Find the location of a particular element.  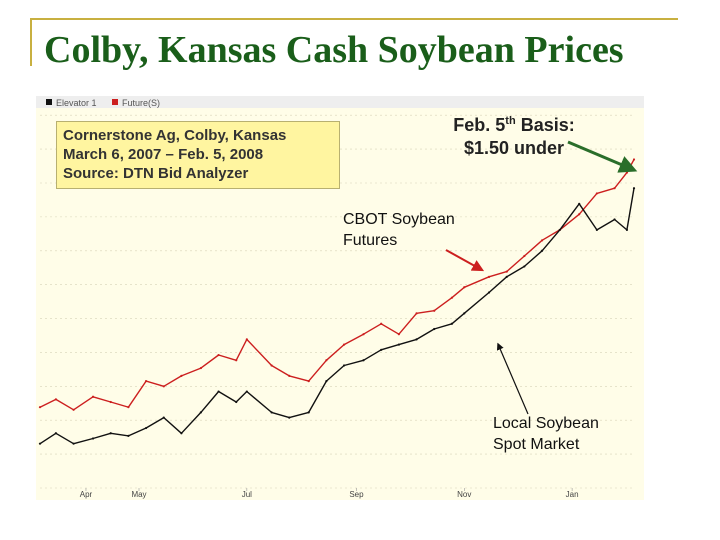

local-line-1: Local Soybean is located at coordinates (546, 423).